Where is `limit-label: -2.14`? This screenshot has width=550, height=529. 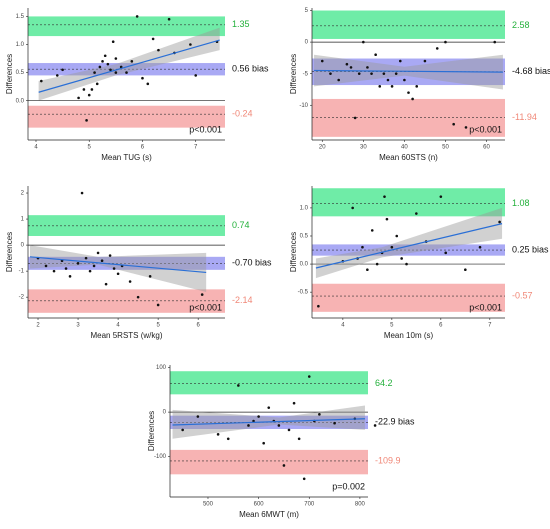
limit-label: -2.14 is located at coordinates (242, 300).